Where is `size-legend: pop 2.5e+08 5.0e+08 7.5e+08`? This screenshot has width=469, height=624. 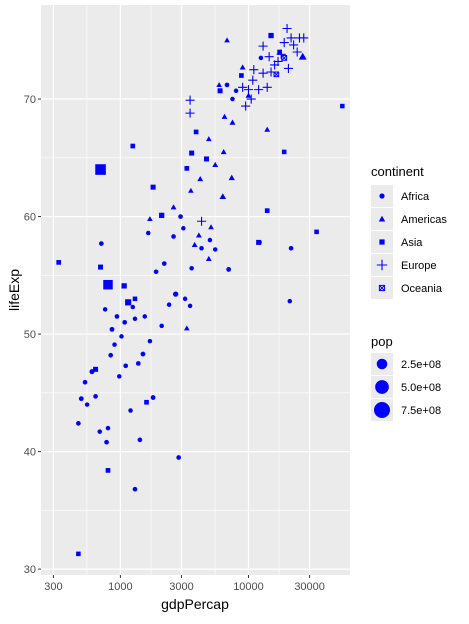 size-legend: pop 2.5e+08 5.0e+08 7.5e+08 is located at coordinates (406, 377).